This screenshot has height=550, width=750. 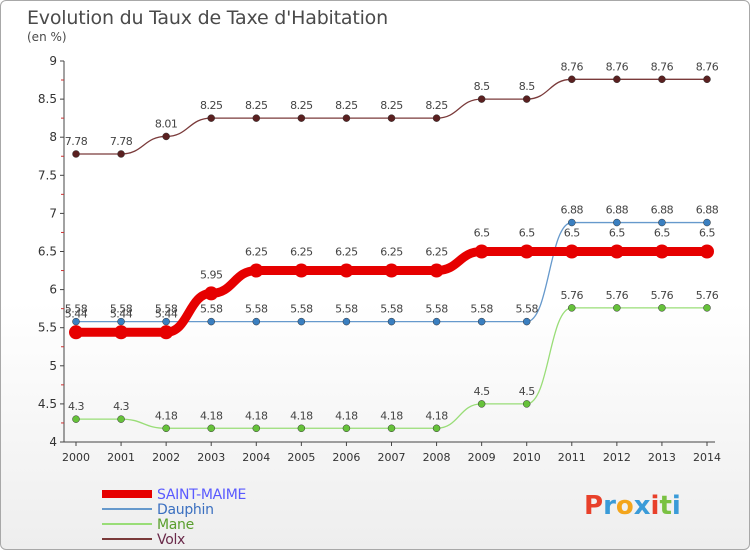 I want to click on legend-label-mane: Mane, so click(x=175, y=525).